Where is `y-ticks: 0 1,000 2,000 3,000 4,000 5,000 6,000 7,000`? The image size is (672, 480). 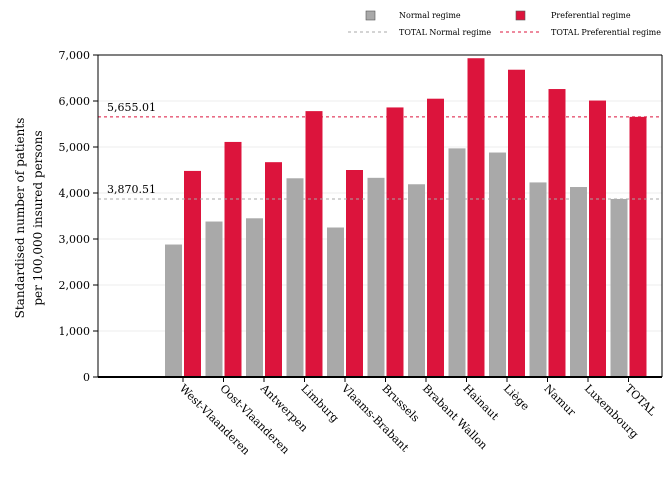 y-ticks: 0 1,000 2,000 3,000 4,000 5,000 6,000 7,000 is located at coordinates (78, 216).